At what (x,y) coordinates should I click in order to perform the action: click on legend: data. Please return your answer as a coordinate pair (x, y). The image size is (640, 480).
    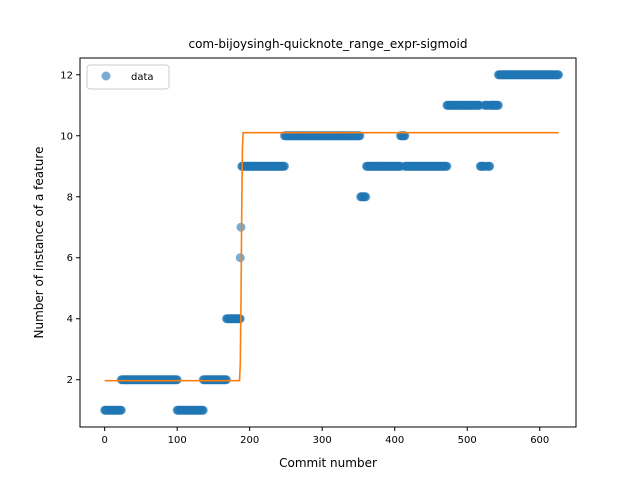
    Looking at the image, I should click on (128, 77).